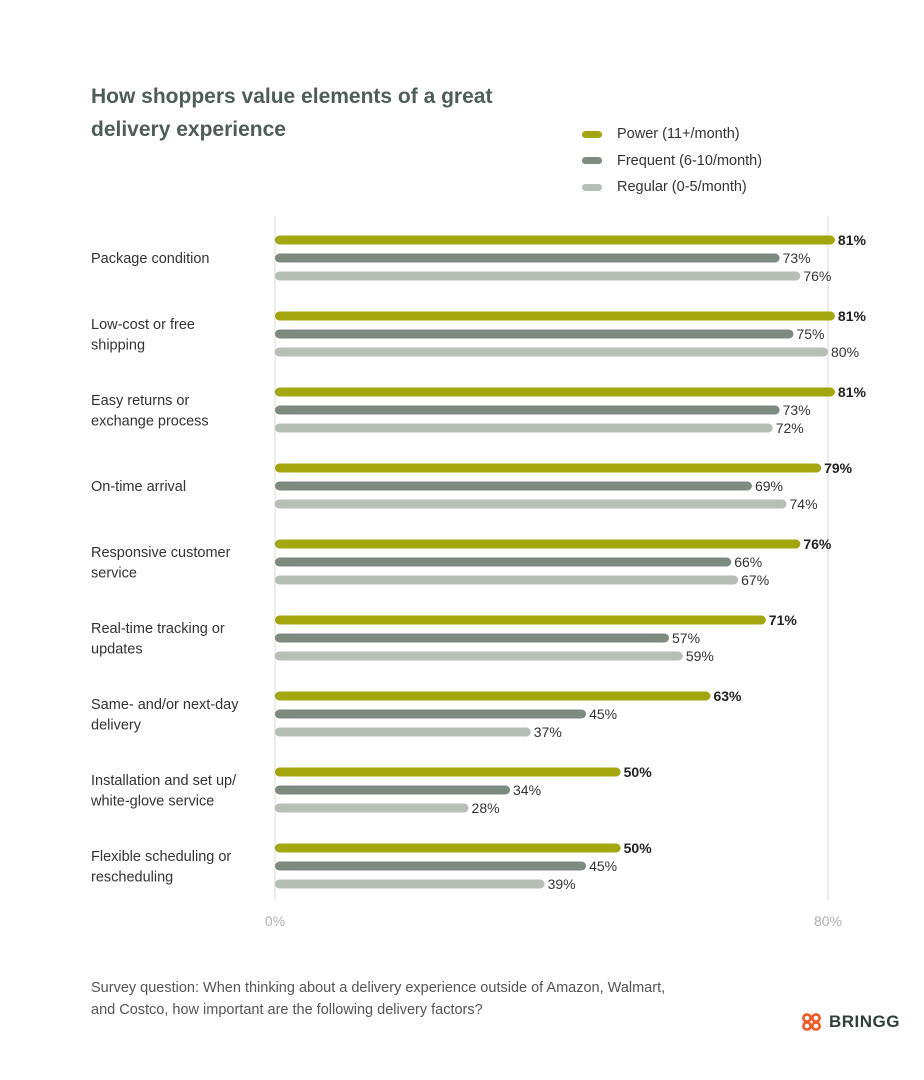 The height and width of the screenshot is (1080, 924). I want to click on x-tick-label: 80%, so click(828, 921).